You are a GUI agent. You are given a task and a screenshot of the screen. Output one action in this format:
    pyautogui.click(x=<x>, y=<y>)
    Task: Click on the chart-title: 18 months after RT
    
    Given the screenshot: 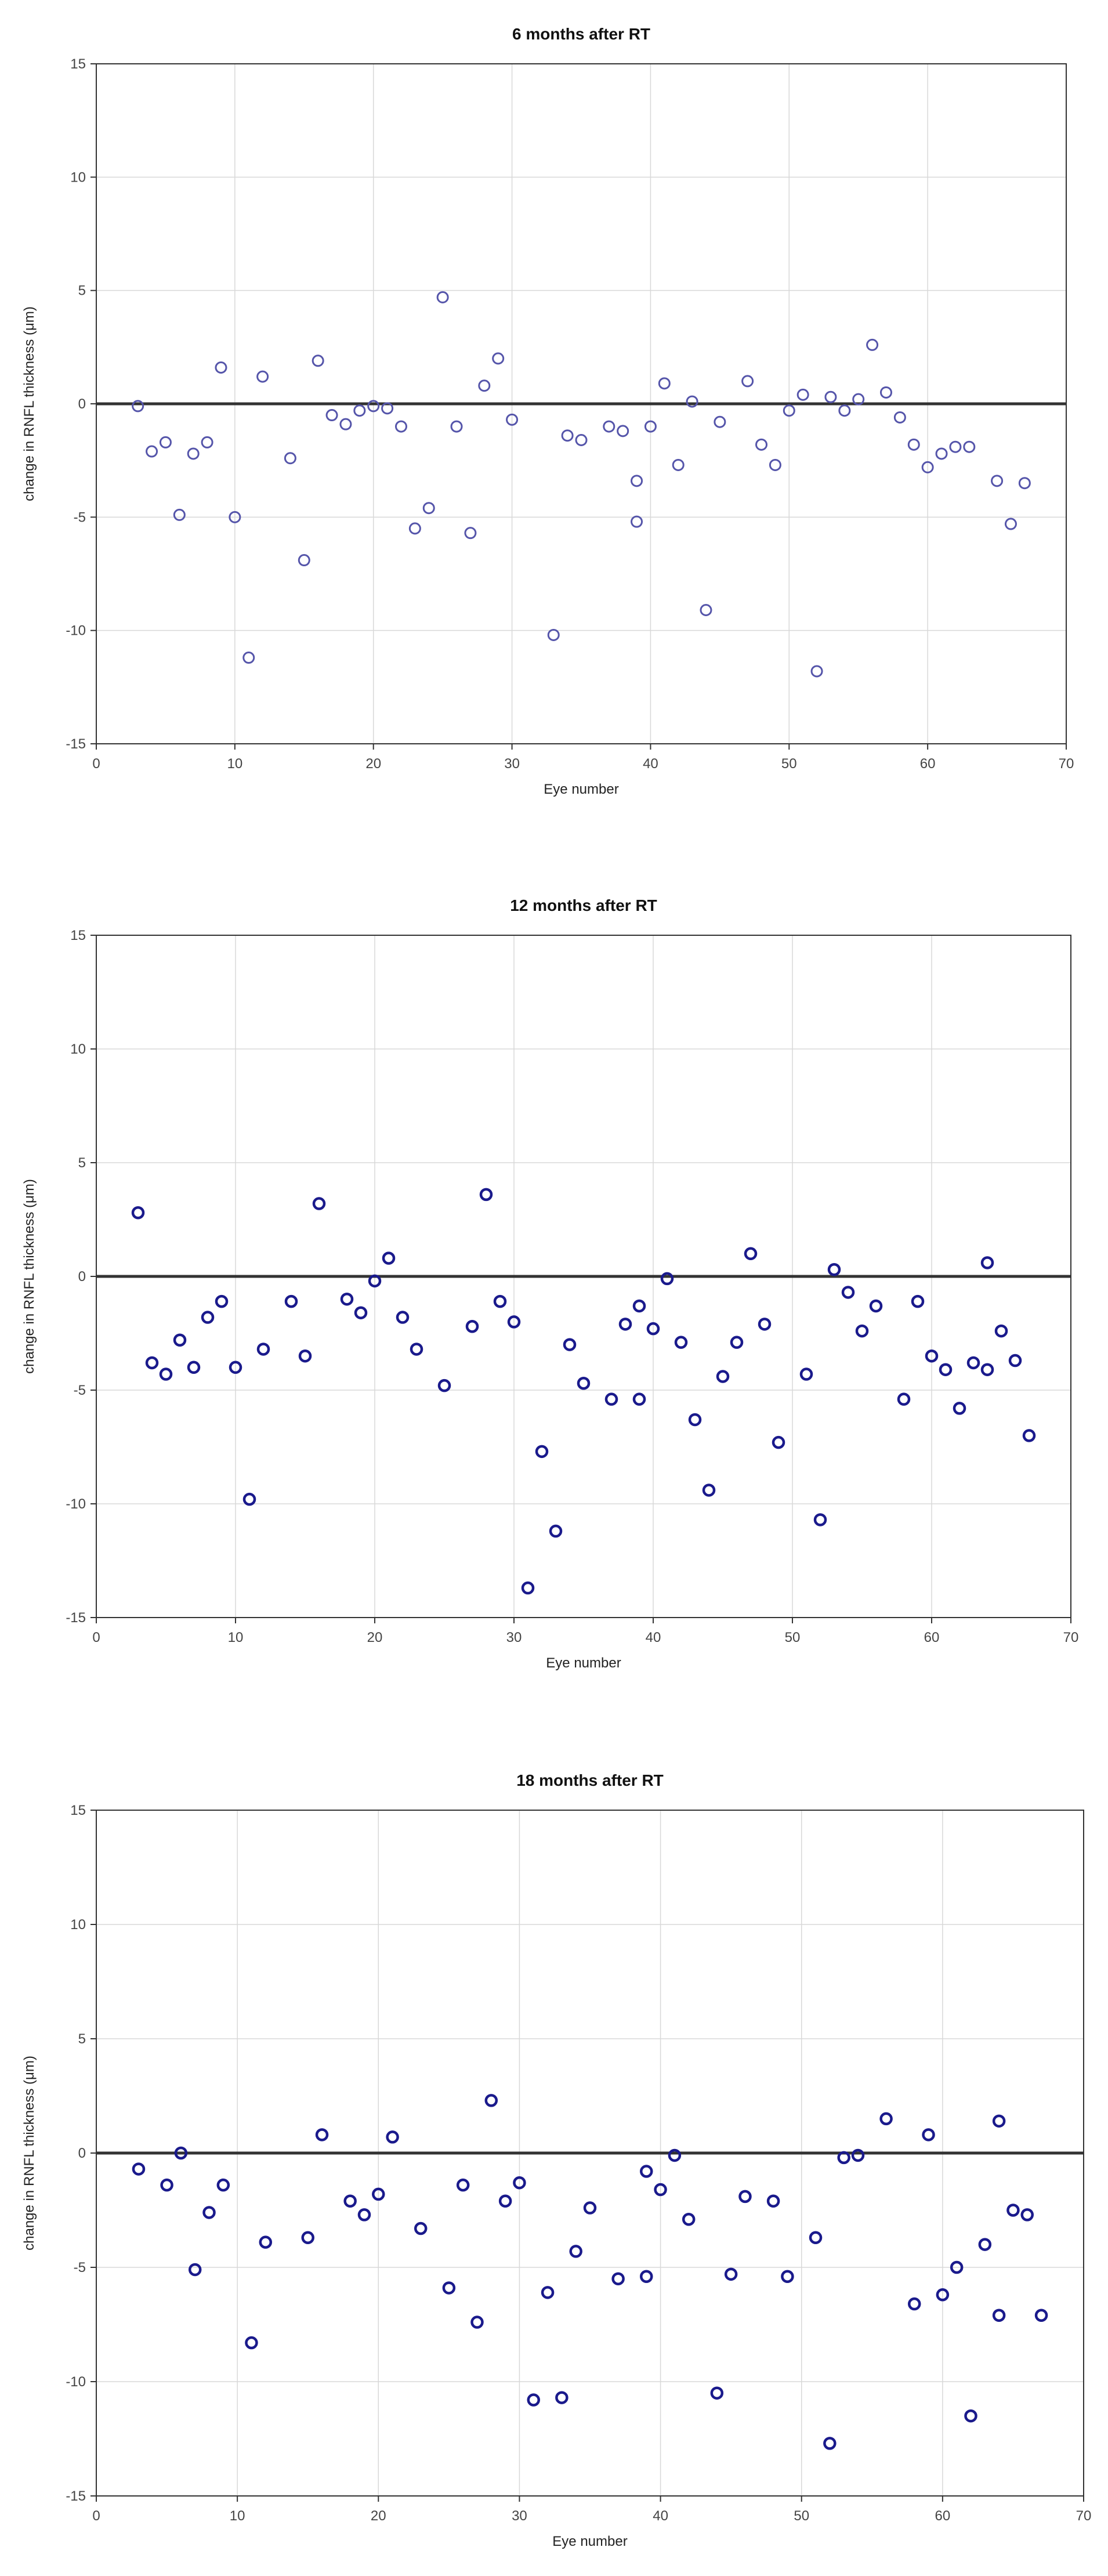 What is the action you would take?
    pyautogui.click(x=590, y=1780)
    